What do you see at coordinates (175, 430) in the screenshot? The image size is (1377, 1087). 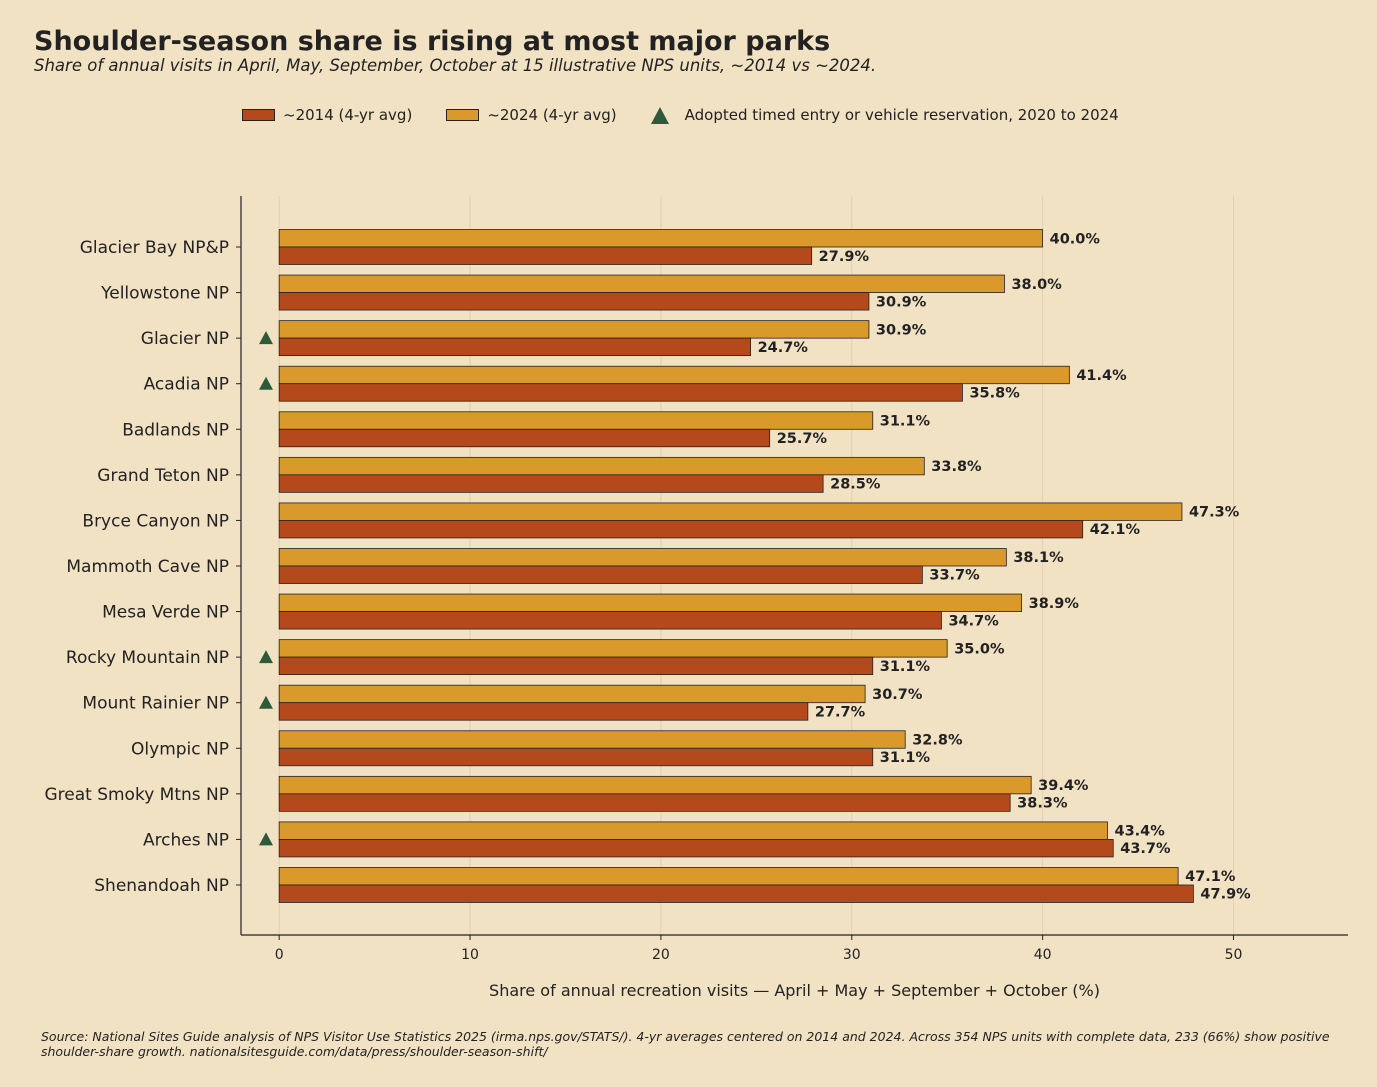 I see `category-label: Badlands NP` at bounding box center [175, 430].